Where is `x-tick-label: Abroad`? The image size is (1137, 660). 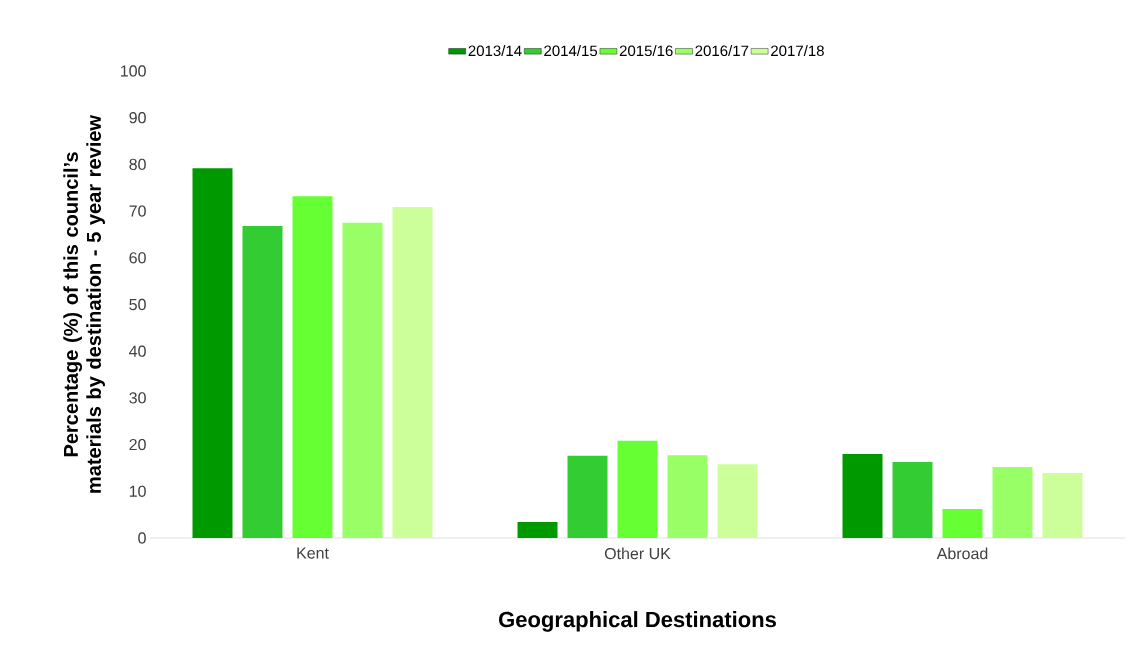 x-tick-label: Abroad is located at coordinates (962, 553).